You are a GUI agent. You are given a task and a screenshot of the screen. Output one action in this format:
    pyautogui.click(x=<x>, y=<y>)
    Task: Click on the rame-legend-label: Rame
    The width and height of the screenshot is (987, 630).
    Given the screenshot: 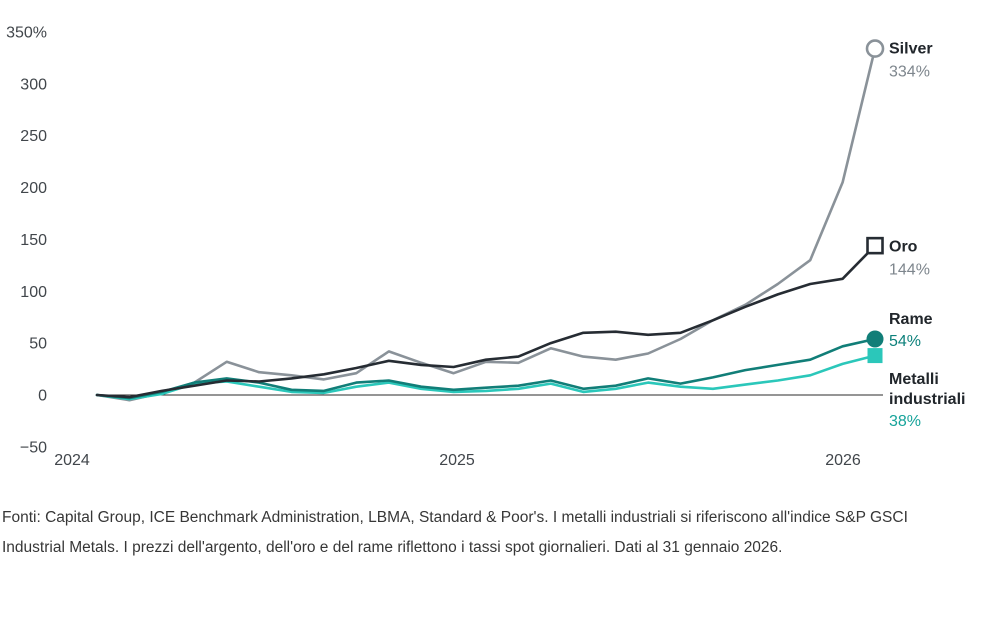 What is the action you would take?
    pyautogui.click(x=911, y=319)
    